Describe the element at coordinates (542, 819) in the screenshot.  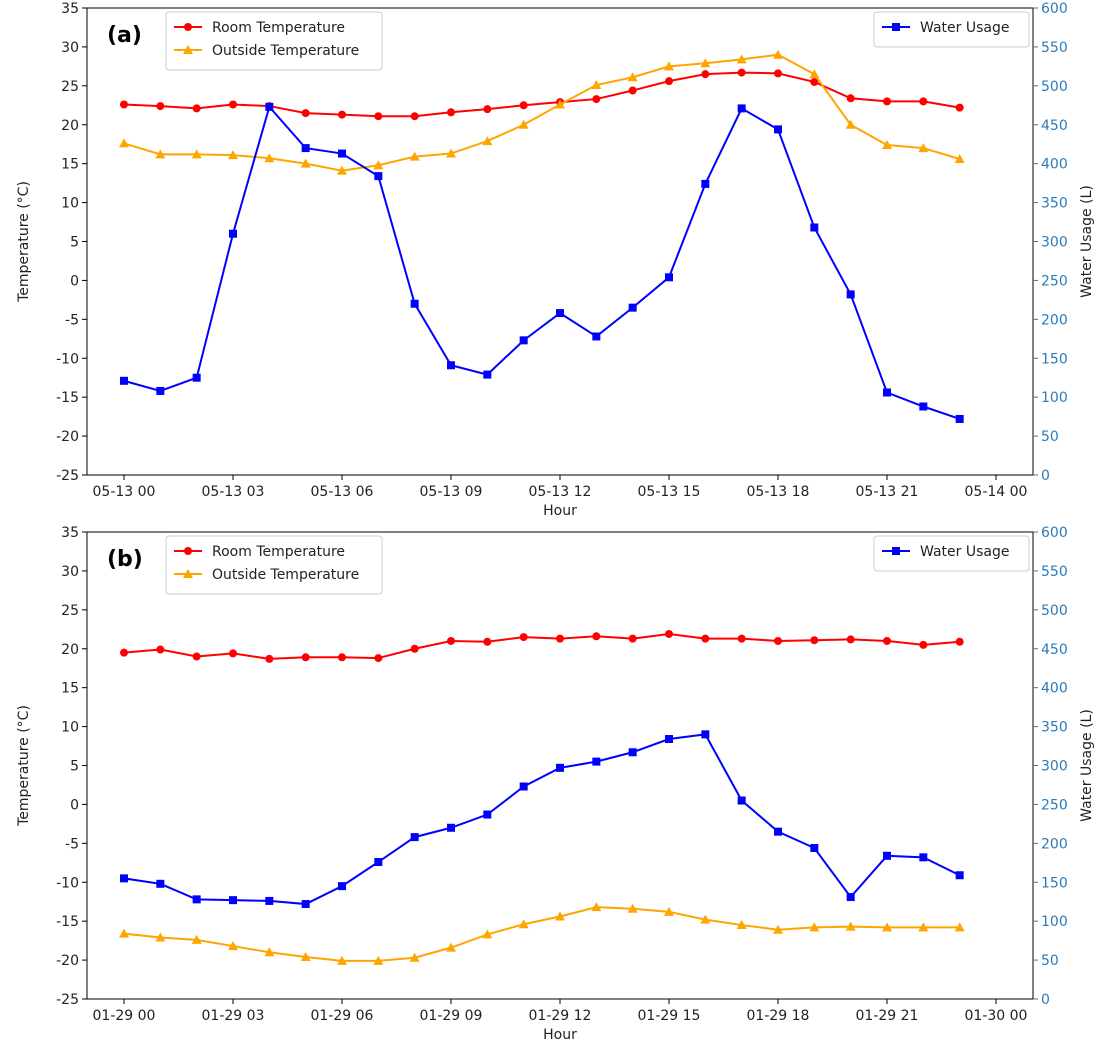
I see `series-water-usage` at that location.